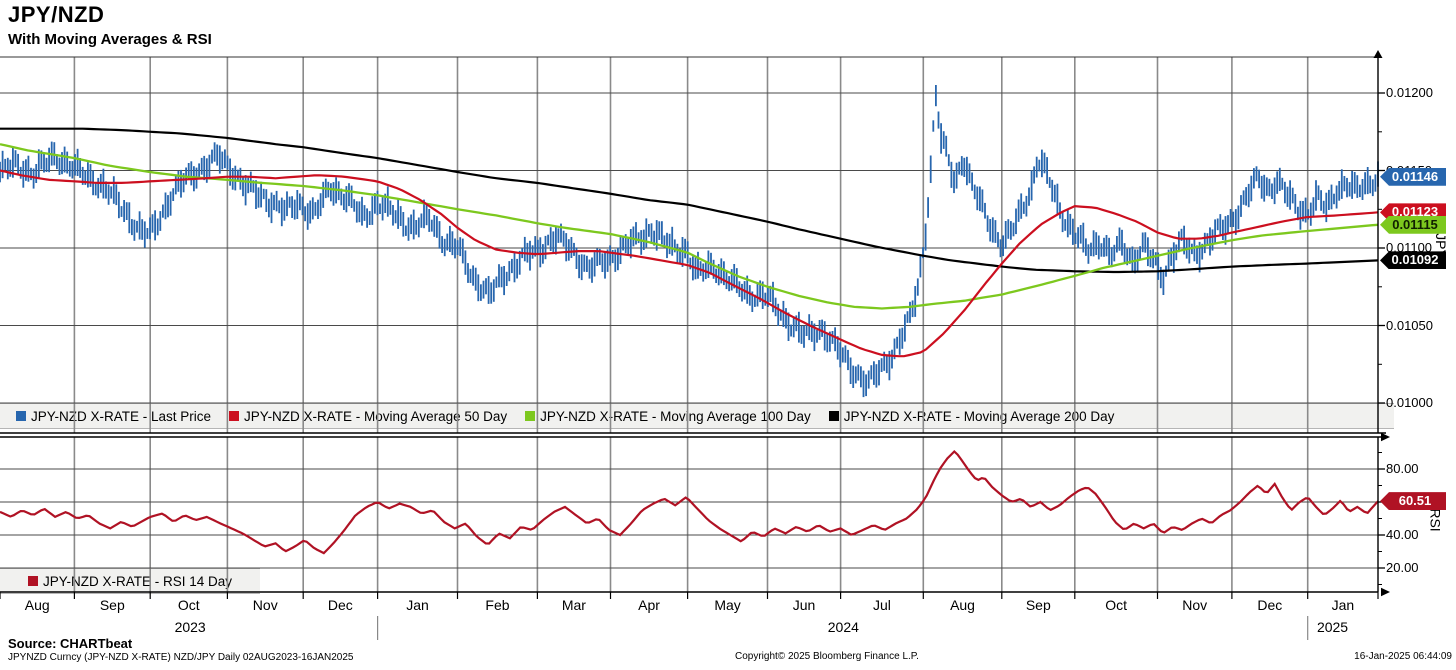  Describe the element at coordinates (1402, 468) in the screenshot. I see `rsi-axis-tick-label: 80.00` at that location.